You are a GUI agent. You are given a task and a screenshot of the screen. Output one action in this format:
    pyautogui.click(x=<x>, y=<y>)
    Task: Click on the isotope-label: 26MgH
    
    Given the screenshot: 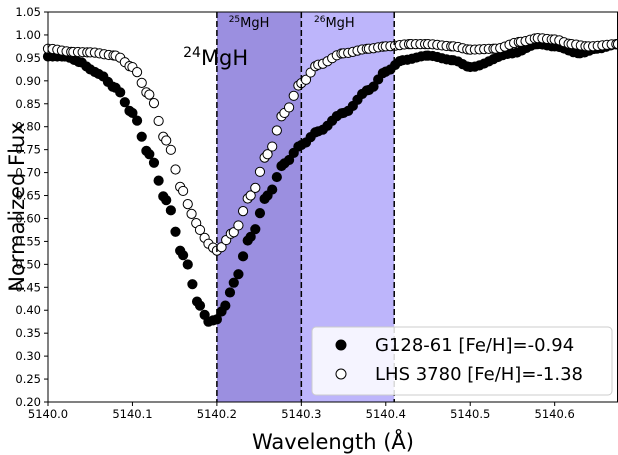 What is the action you would take?
    pyautogui.click(x=334, y=23)
    